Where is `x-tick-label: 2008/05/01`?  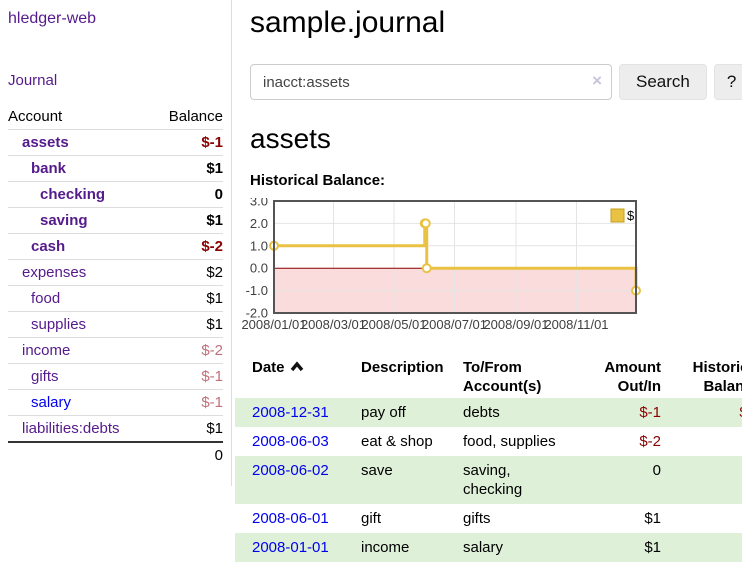
x-tick-label: 2008/05/01 is located at coordinates (393, 324).